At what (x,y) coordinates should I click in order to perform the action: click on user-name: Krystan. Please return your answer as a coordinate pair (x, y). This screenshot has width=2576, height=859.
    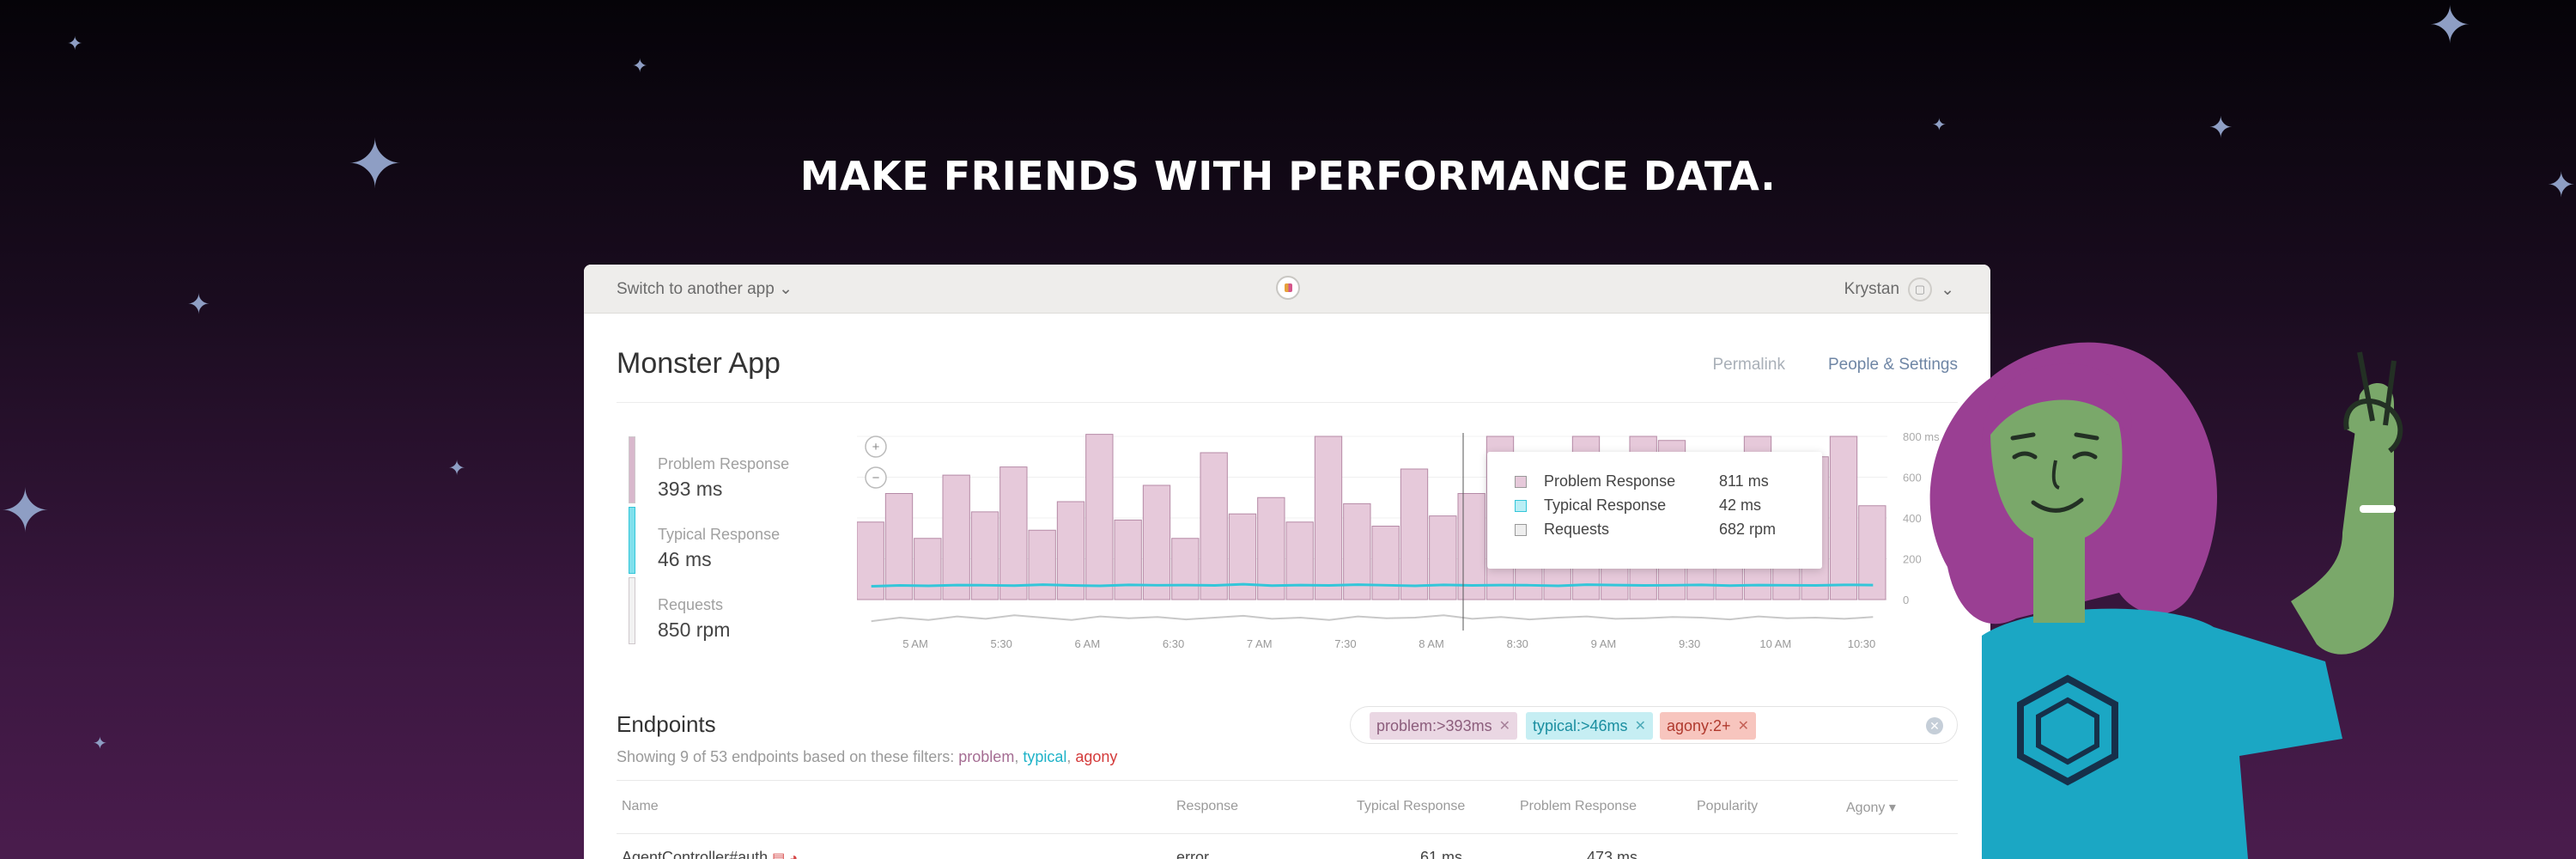
    Looking at the image, I should click on (1872, 289).